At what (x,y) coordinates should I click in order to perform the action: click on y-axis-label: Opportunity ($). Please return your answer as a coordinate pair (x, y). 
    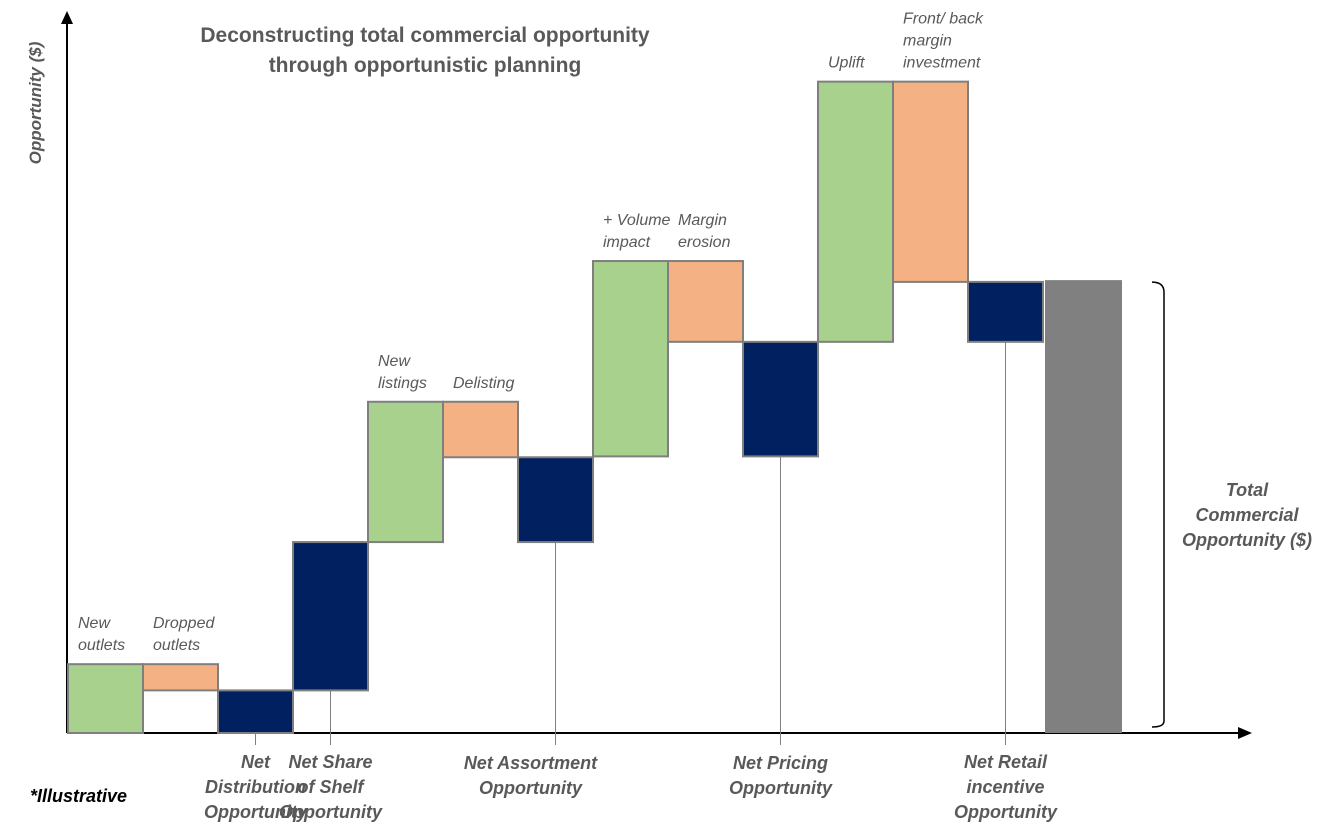
    Looking at the image, I should click on (35, 102).